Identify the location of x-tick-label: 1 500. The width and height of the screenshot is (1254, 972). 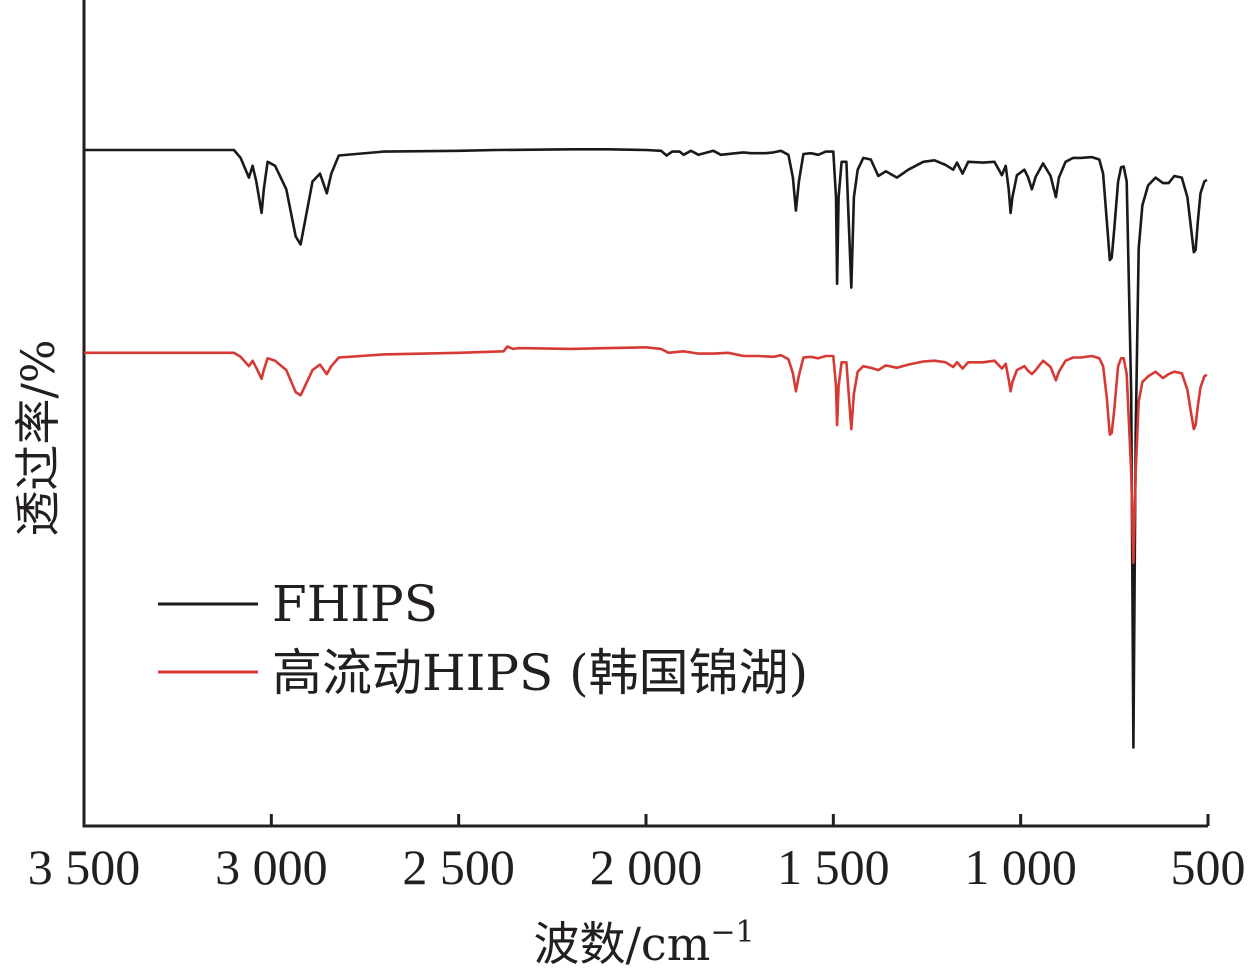
(833, 867).